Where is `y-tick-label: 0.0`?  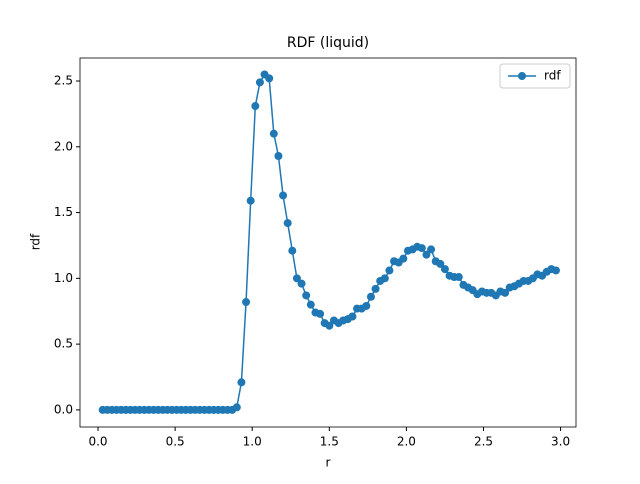 y-tick-label: 0.0 is located at coordinates (63, 409).